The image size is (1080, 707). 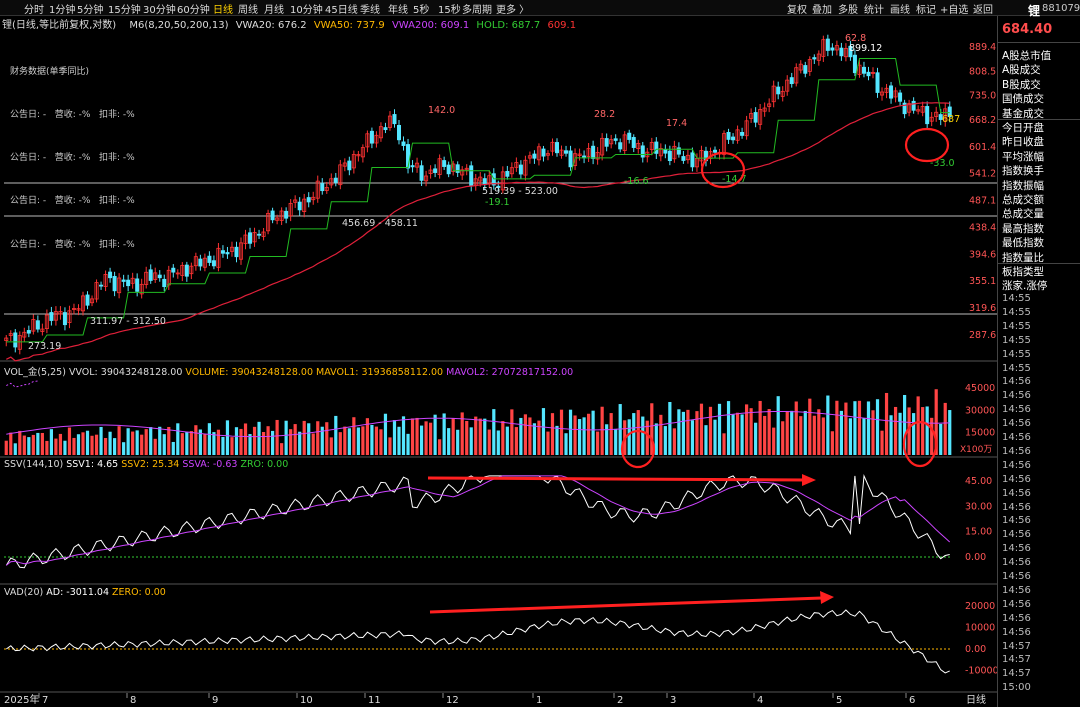 What do you see at coordinates (398, 10) in the screenshot?
I see `period-tab: 年线` at bounding box center [398, 10].